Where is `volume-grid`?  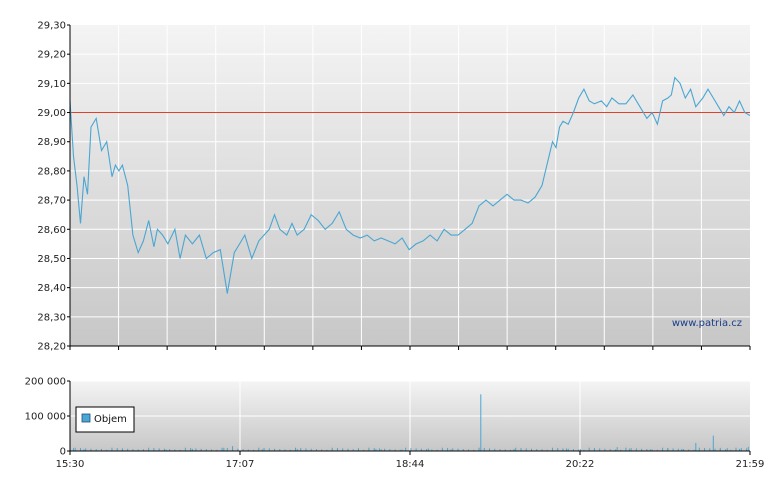 volume-grid is located at coordinates (410, 415).